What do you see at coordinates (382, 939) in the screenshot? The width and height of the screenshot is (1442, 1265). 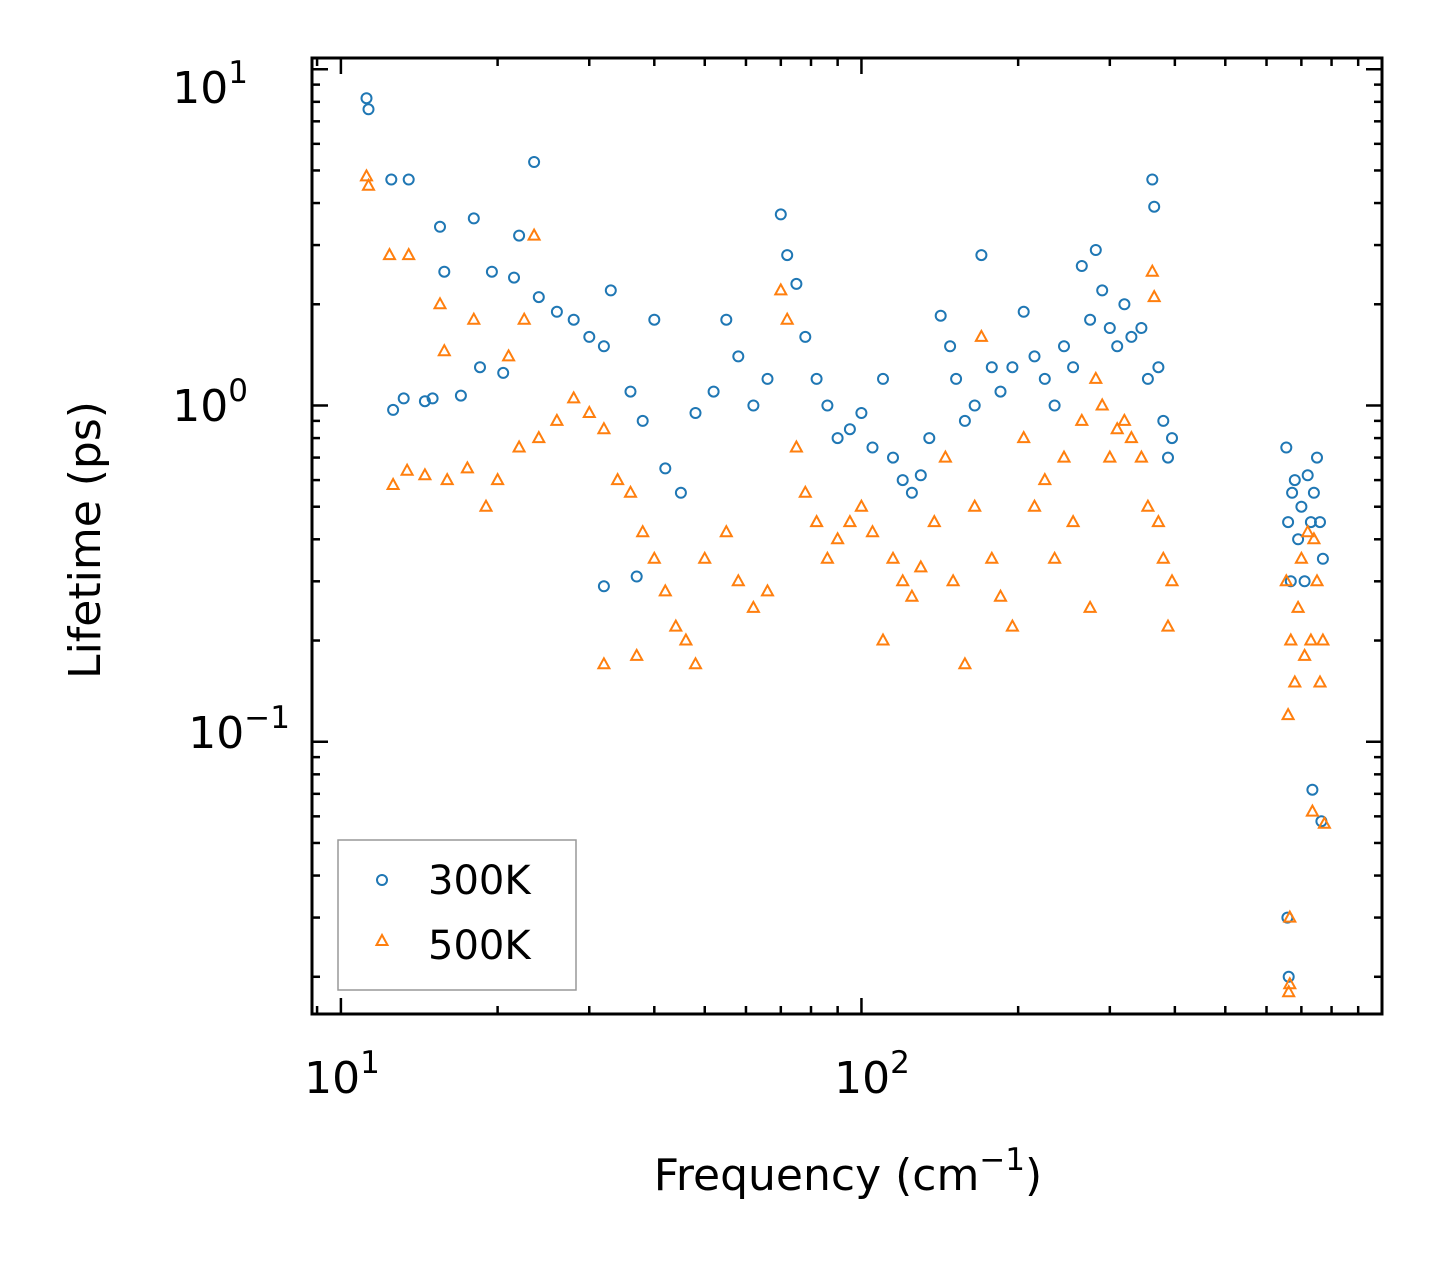 I see `legend-marker-500k` at bounding box center [382, 939].